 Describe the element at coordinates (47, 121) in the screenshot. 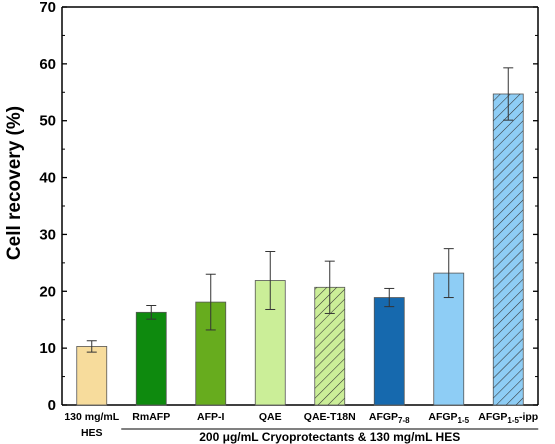

I see `y-tick-label: 50` at that location.